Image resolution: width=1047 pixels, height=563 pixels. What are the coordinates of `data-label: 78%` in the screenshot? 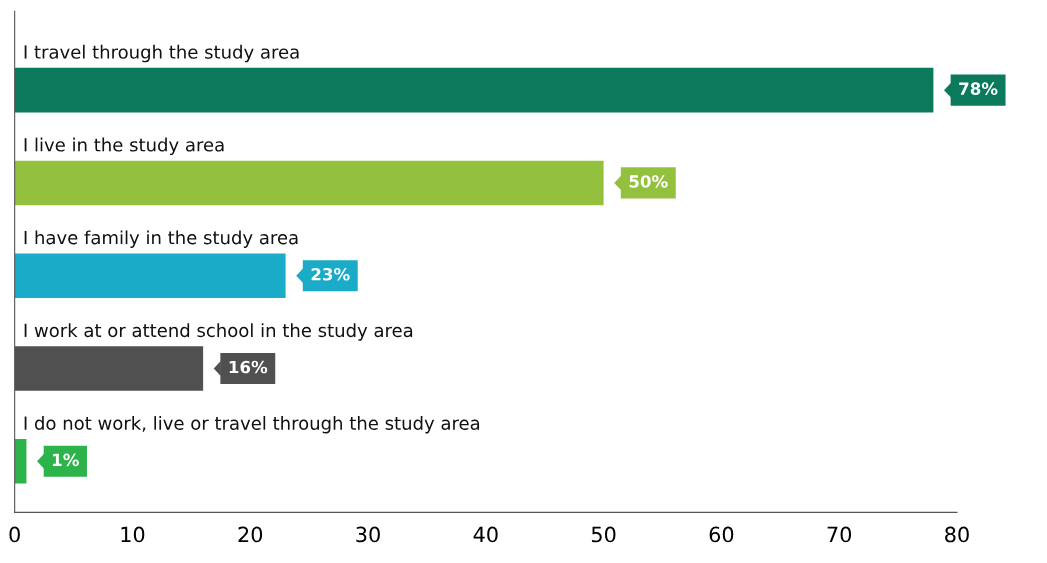 It's located at (978, 88).